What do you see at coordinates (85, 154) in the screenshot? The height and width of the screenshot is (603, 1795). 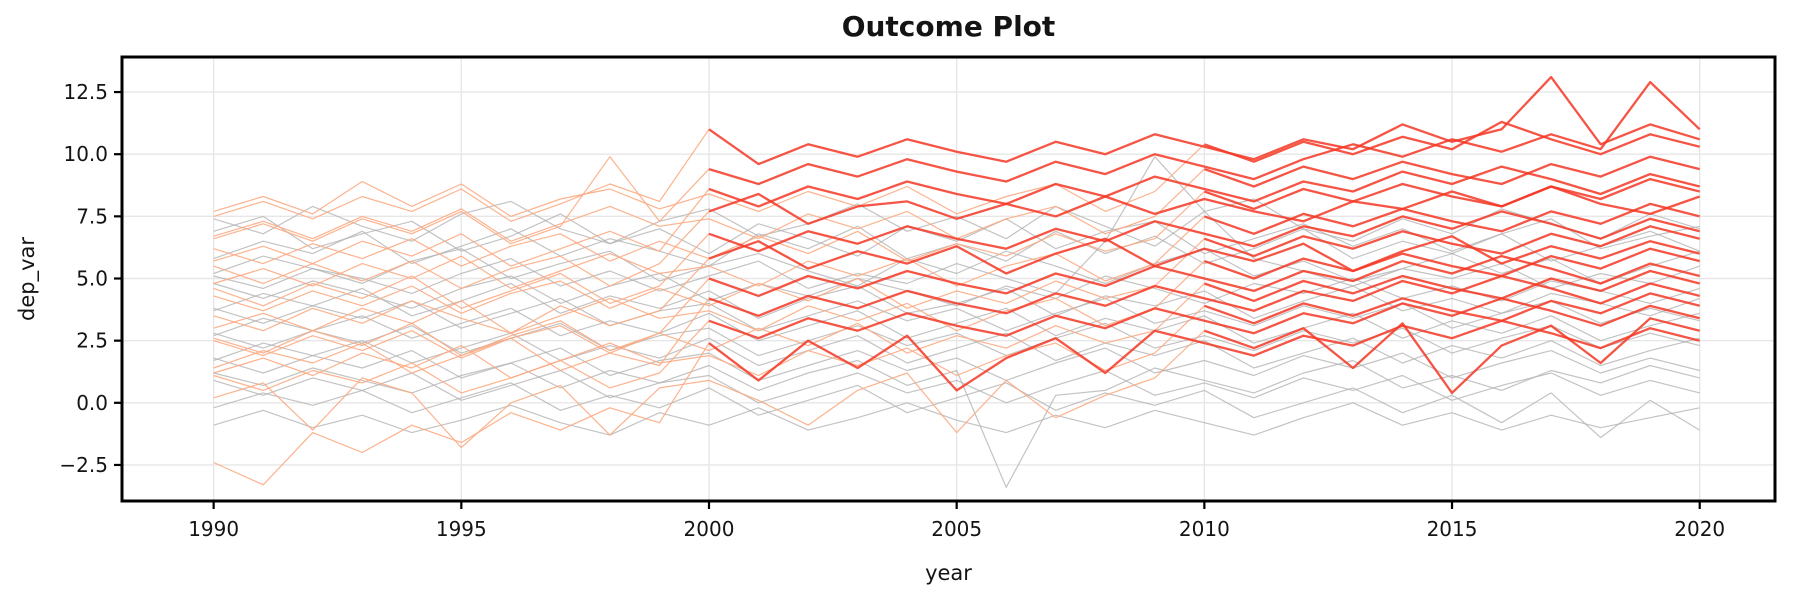 I see `y-tick-label: 10.0` at bounding box center [85, 154].